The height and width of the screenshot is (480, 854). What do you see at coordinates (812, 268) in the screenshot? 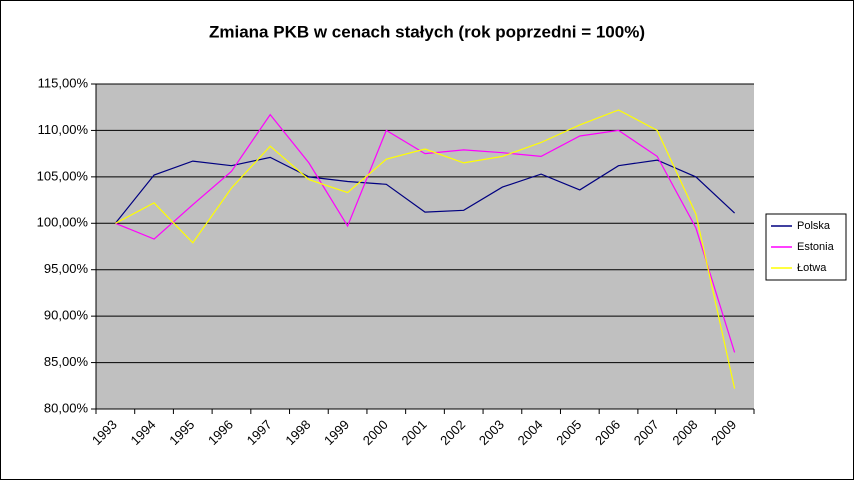
I see `legend-label: Łotwa` at bounding box center [812, 268].